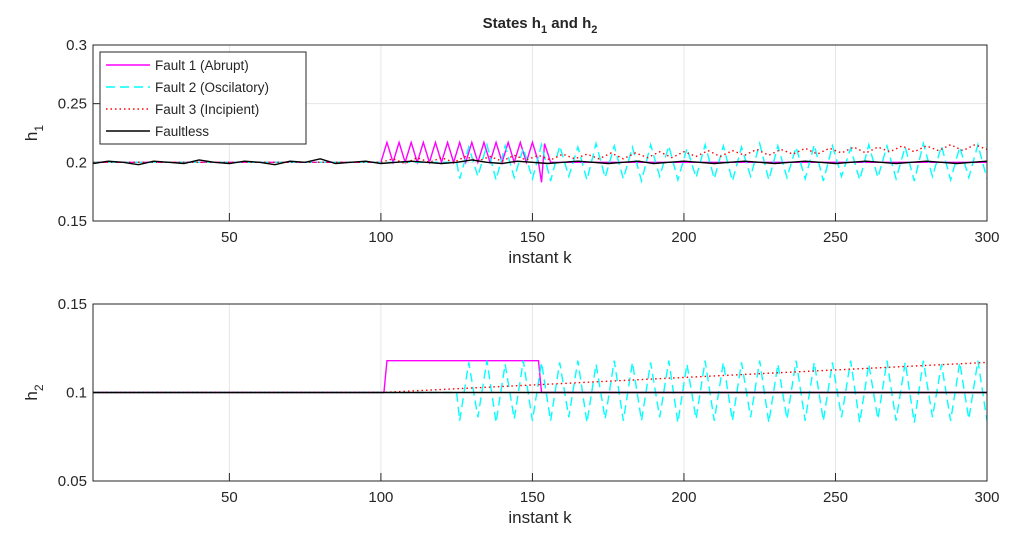 The image size is (1015, 546). I want to click on y-axis-label: h2, so click(34, 392).